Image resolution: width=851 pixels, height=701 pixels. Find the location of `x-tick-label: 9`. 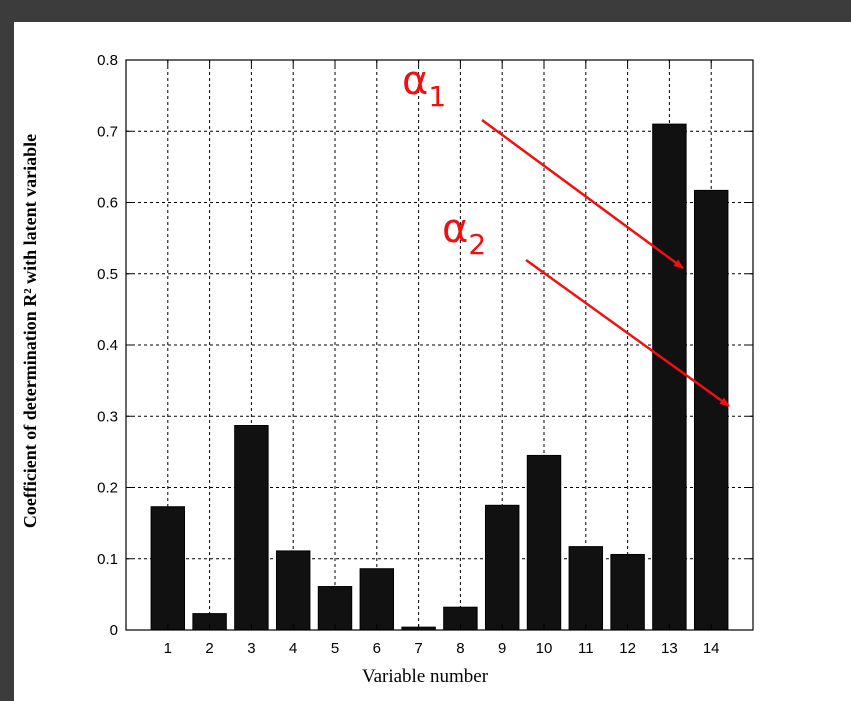

x-tick-label: 9 is located at coordinates (502, 648).